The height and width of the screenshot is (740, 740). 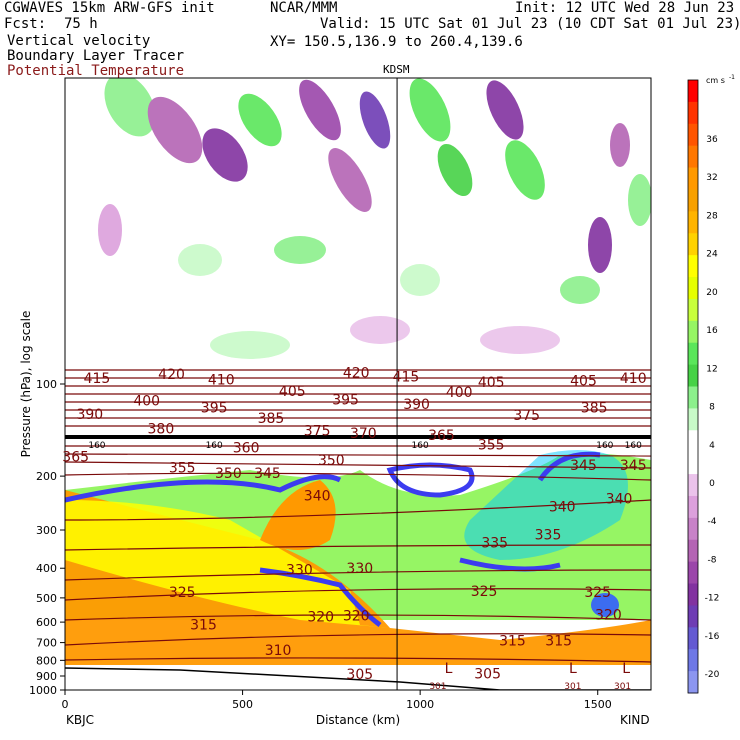 I want to click on xy-coordinates: XY= 150.5,136.9 to 260.4,139.6, so click(x=396, y=42).